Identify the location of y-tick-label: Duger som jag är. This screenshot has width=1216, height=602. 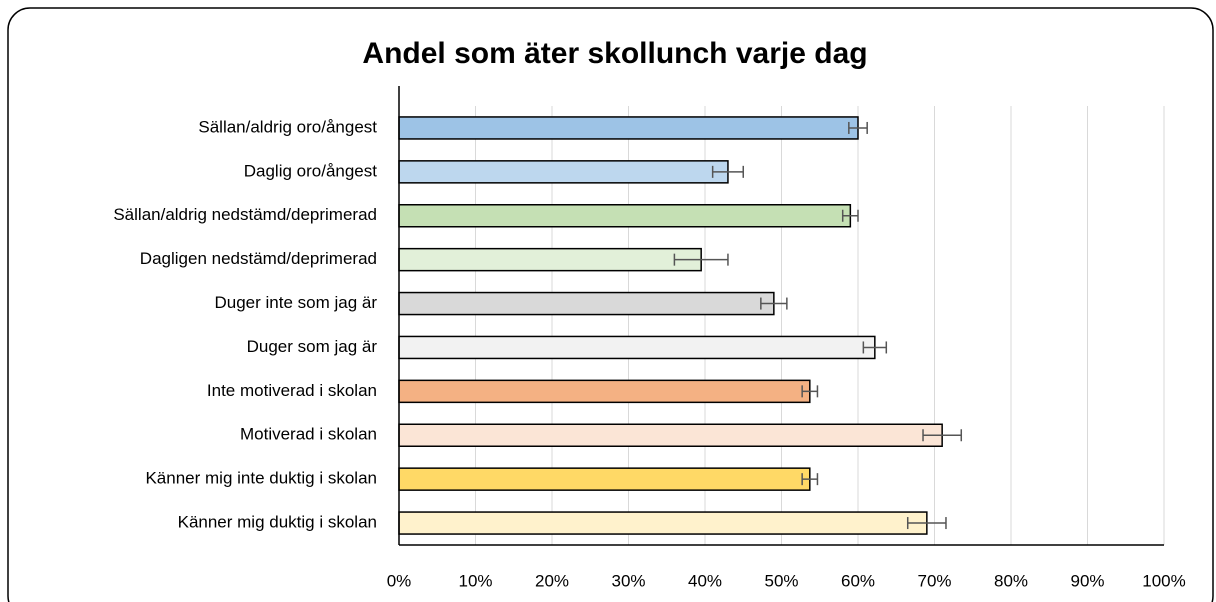
(312, 346).